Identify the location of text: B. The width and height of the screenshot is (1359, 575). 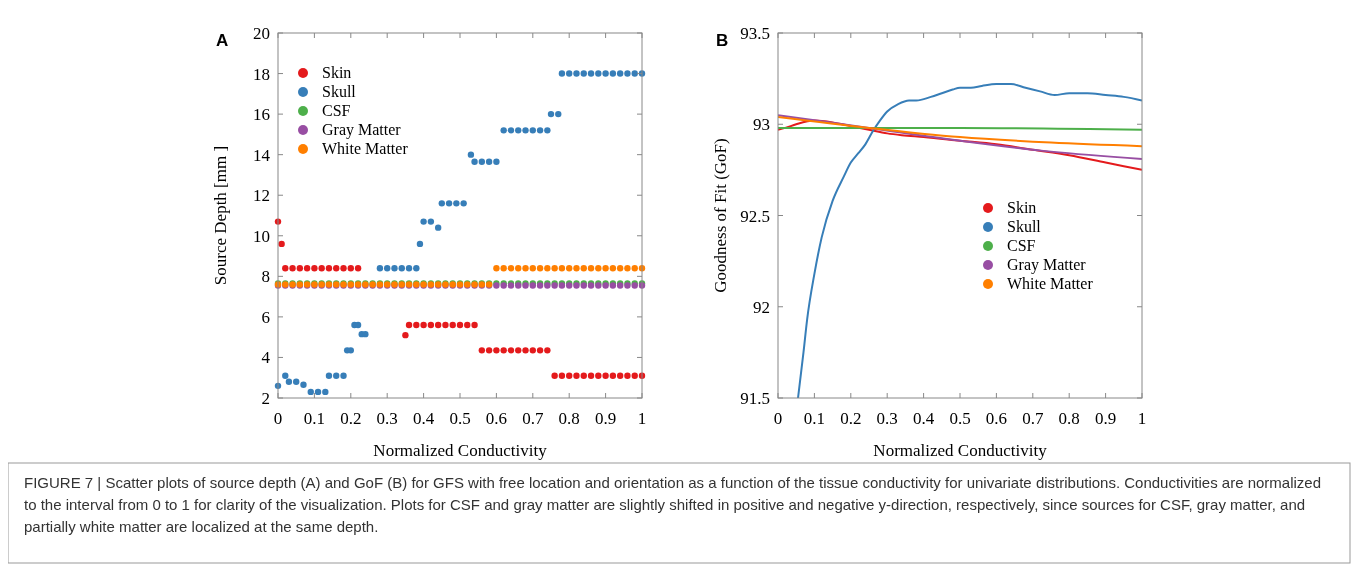
(722, 40).